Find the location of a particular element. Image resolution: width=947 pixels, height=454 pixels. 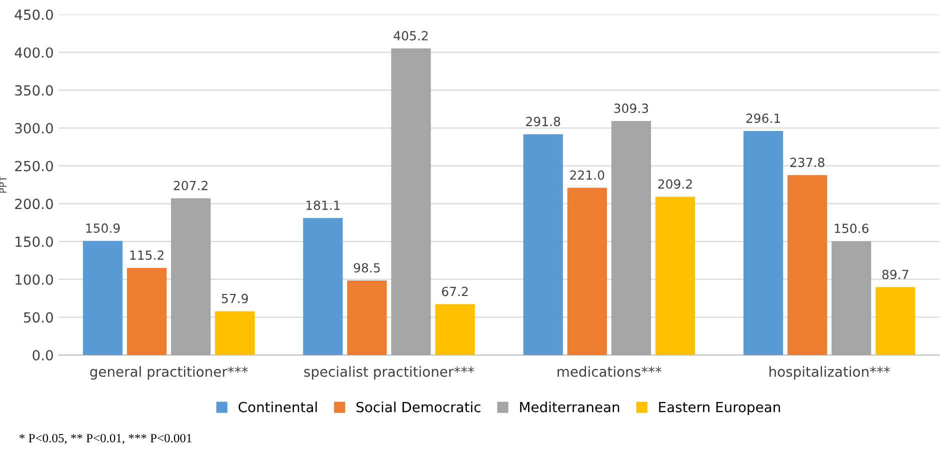

y-tick-label: 350.0 is located at coordinates (34, 90).